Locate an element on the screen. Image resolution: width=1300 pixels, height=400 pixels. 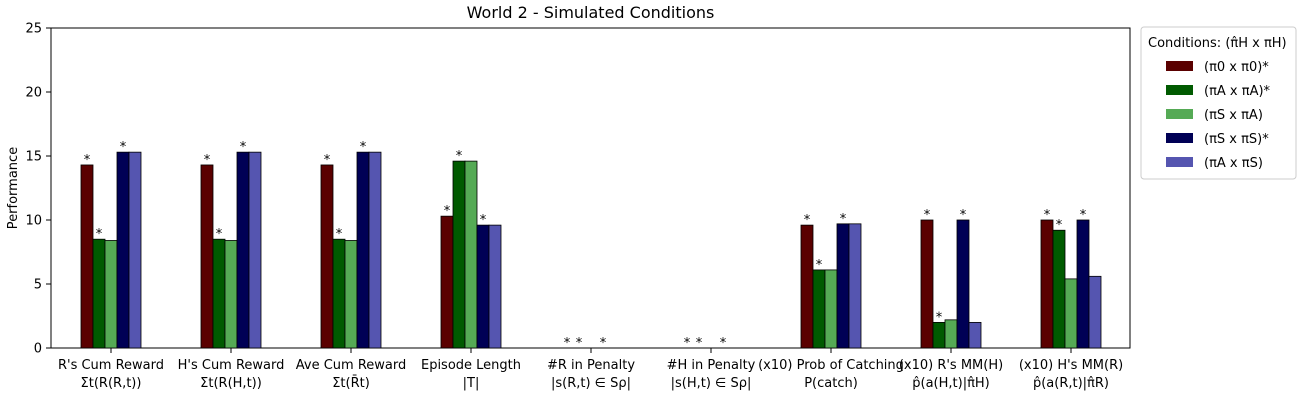
x-tick-sublabel: Σt(R(H,t)) is located at coordinates (231, 383).